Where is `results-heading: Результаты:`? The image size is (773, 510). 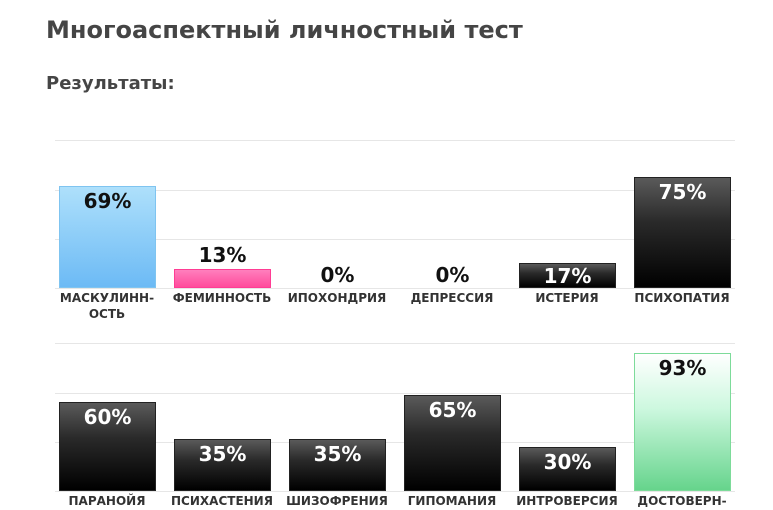
results-heading: Результаты: is located at coordinates (110, 83).